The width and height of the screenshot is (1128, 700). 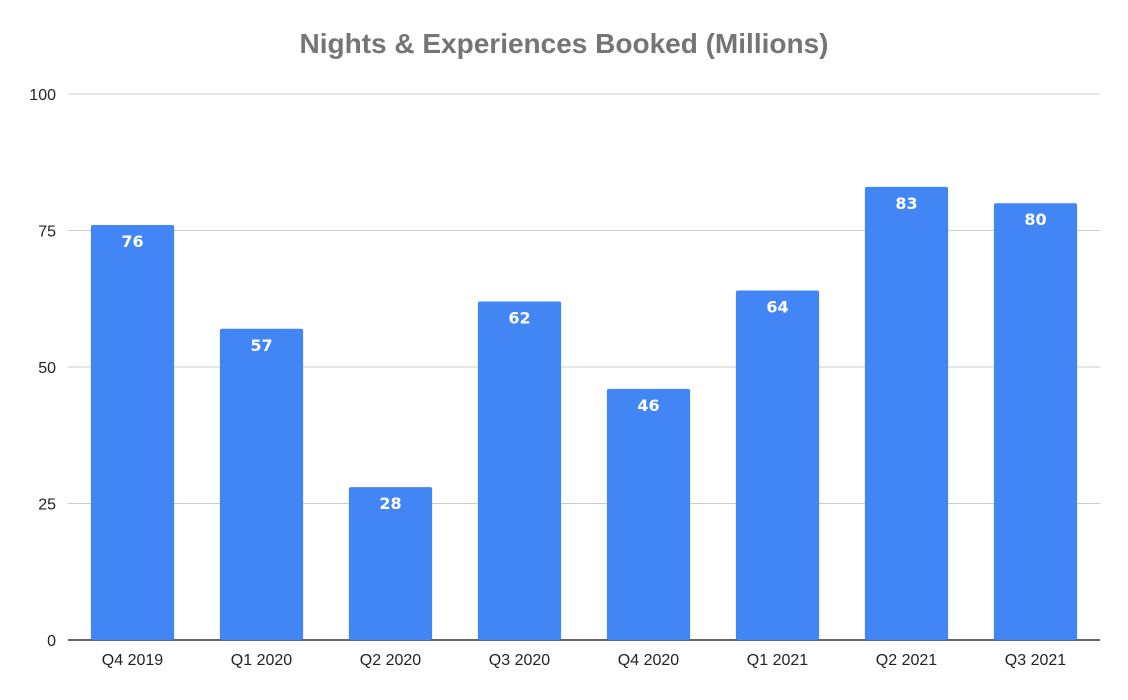 I want to click on bar-q1-2020, so click(x=261, y=484).